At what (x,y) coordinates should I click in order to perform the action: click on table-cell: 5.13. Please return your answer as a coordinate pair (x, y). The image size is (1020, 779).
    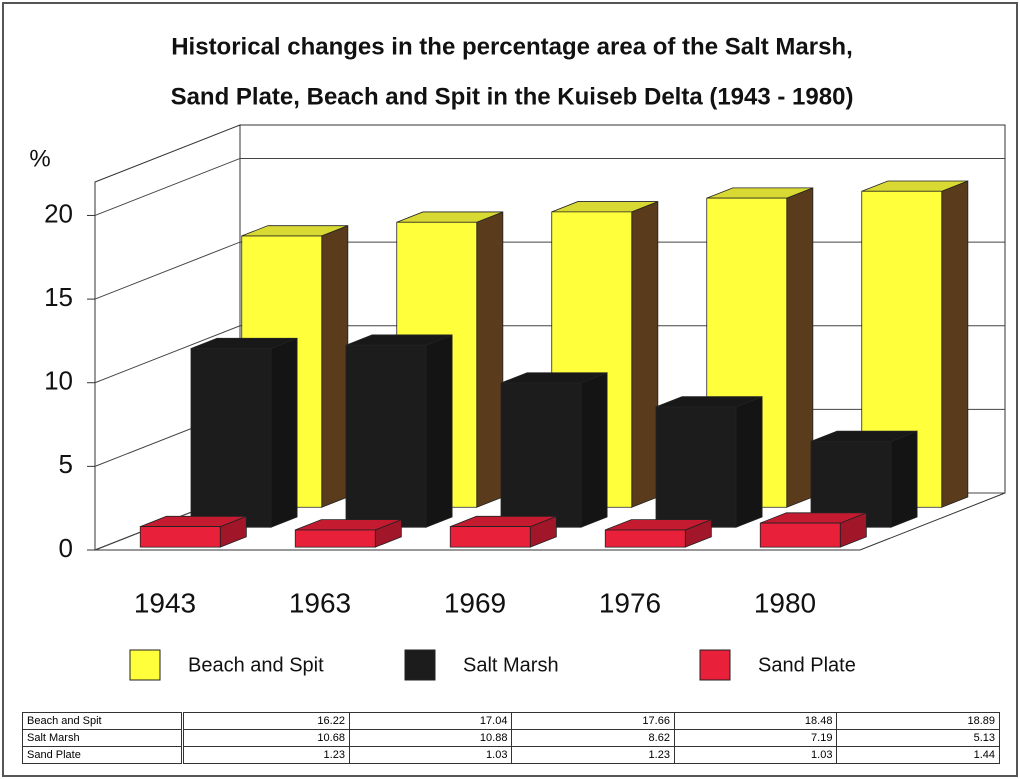
    Looking at the image, I should click on (918, 738).